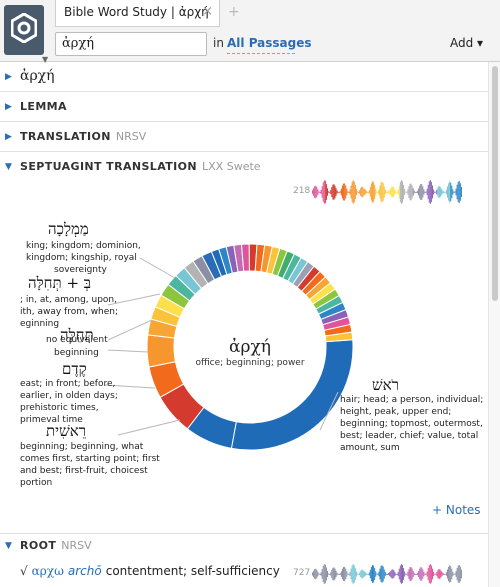 This screenshot has height=587, width=500. What do you see at coordinates (244, 107) in the screenshot?
I see `section-lemma: ▶ LEMMA` at bounding box center [244, 107].